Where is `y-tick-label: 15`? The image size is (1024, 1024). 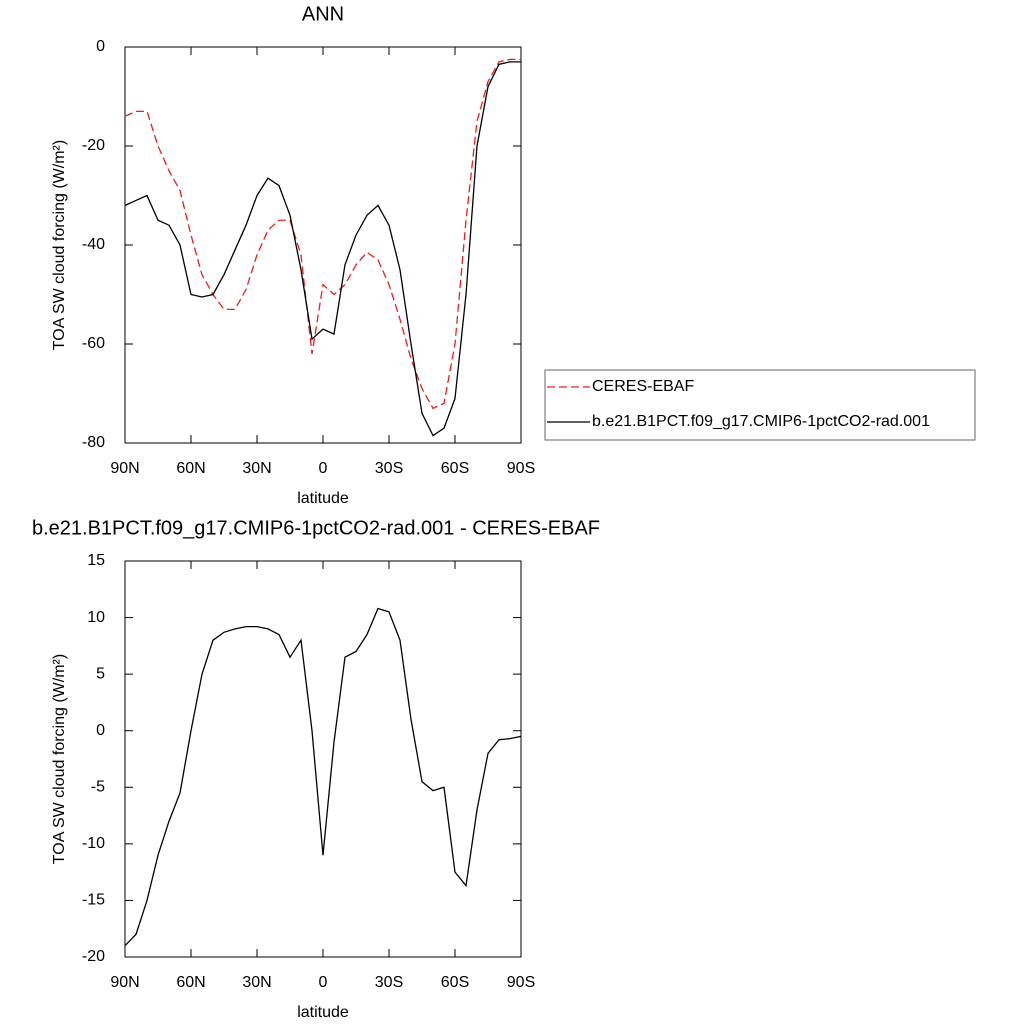 y-tick-label: 15 is located at coordinates (96, 560).